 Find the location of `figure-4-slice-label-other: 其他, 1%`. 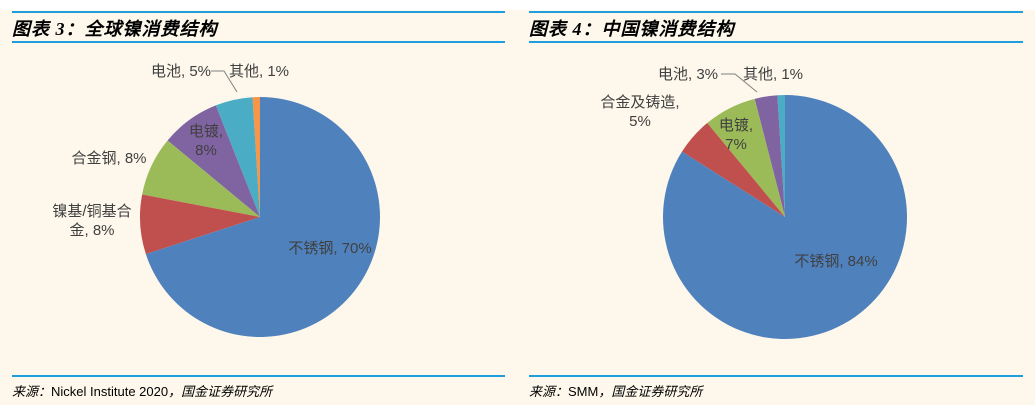

figure-4-slice-label-other: 其他, 1% is located at coordinates (772, 74).